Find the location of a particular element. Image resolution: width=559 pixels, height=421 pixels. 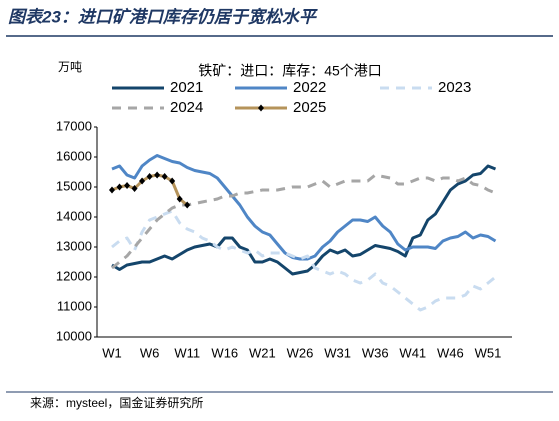

source: 来源：mysteel，国金证券研究所 is located at coordinates (116, 402).